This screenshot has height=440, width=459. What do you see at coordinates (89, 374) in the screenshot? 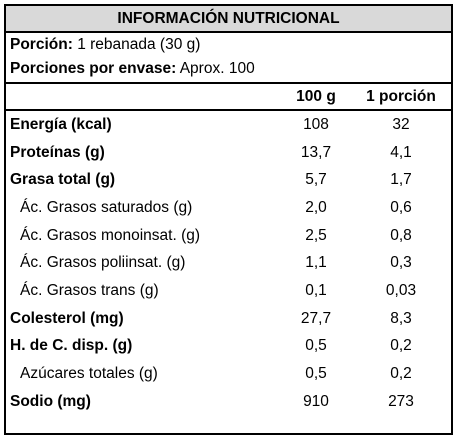
I see `nutrient-name: Azúcares totales (g)` at bounding box center [89, 374].